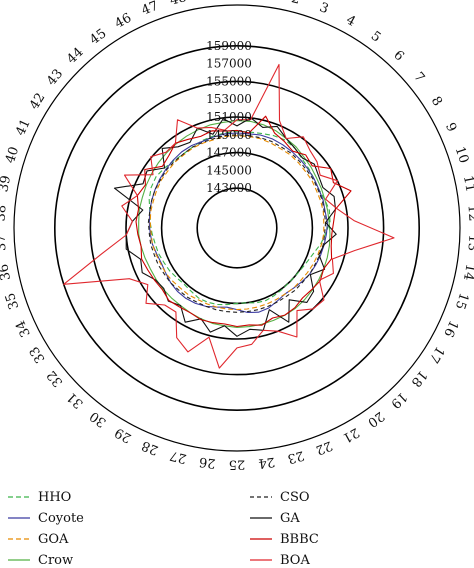 This screenshot has width=474, height=568. I want to click on category-label: 36, so click(7, 272).